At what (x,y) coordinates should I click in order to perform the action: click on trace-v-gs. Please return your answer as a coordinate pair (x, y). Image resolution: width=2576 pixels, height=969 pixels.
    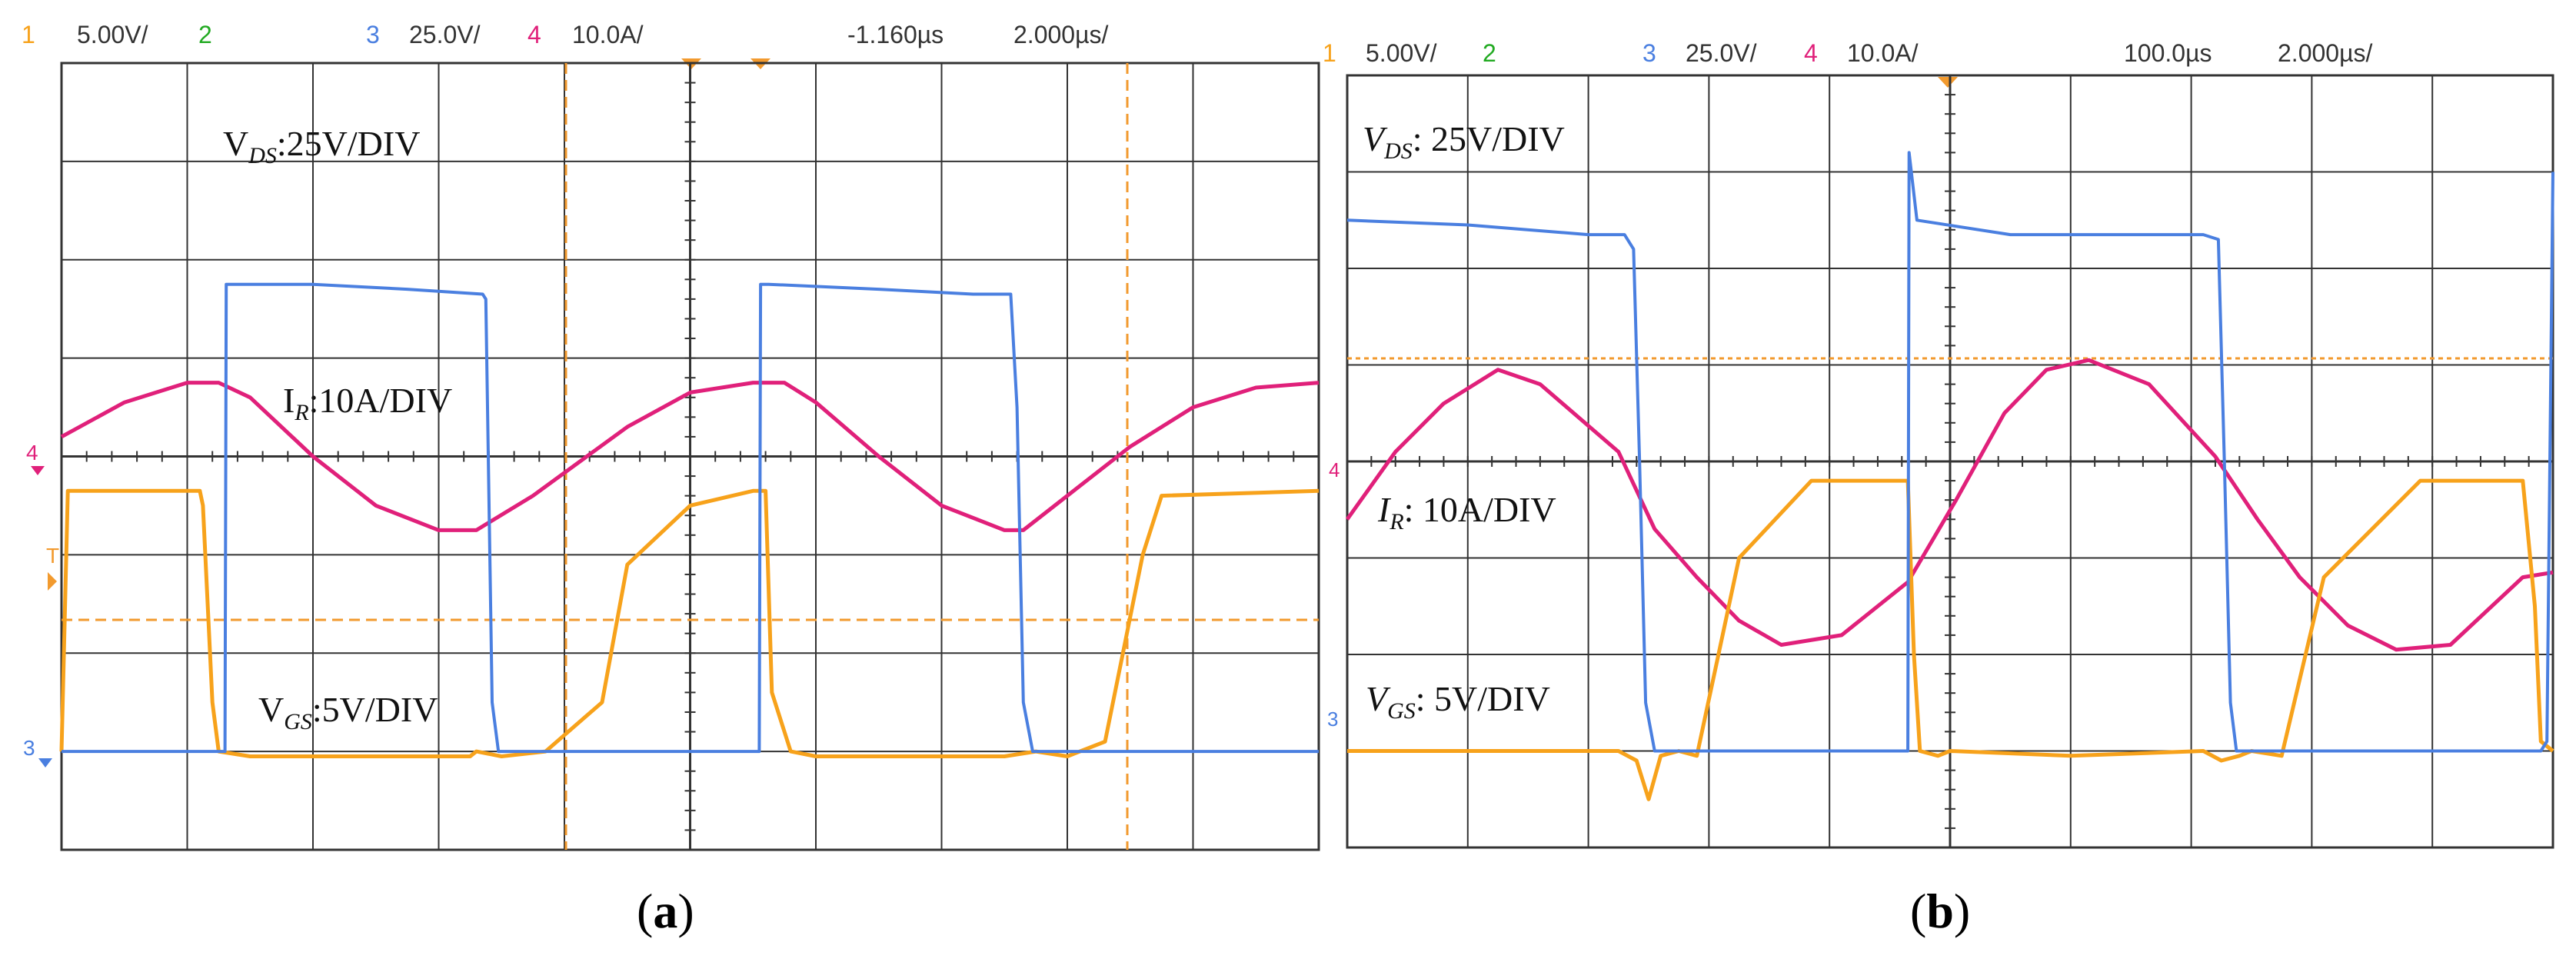
    Looking at the image, I should click on (689, 623).